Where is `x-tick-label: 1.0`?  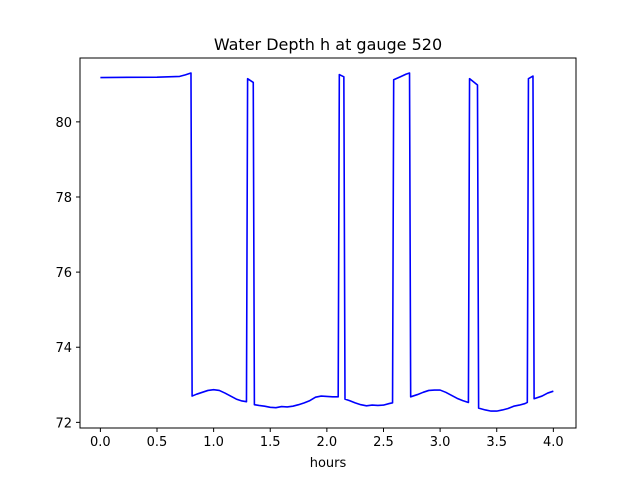 x-tick-label: 1.0 is located at coordinates (213, 442).